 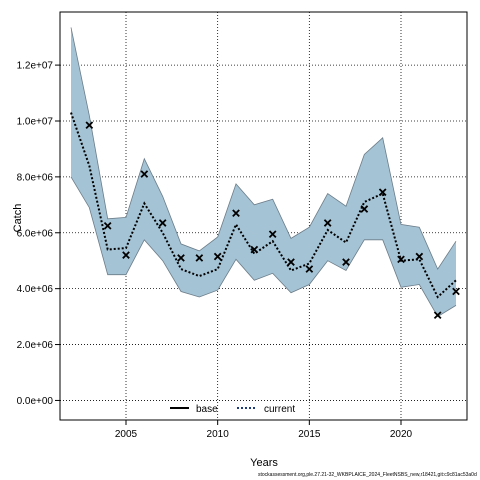 I want to click on legend-base-label: base, so click(x=207, y=409).